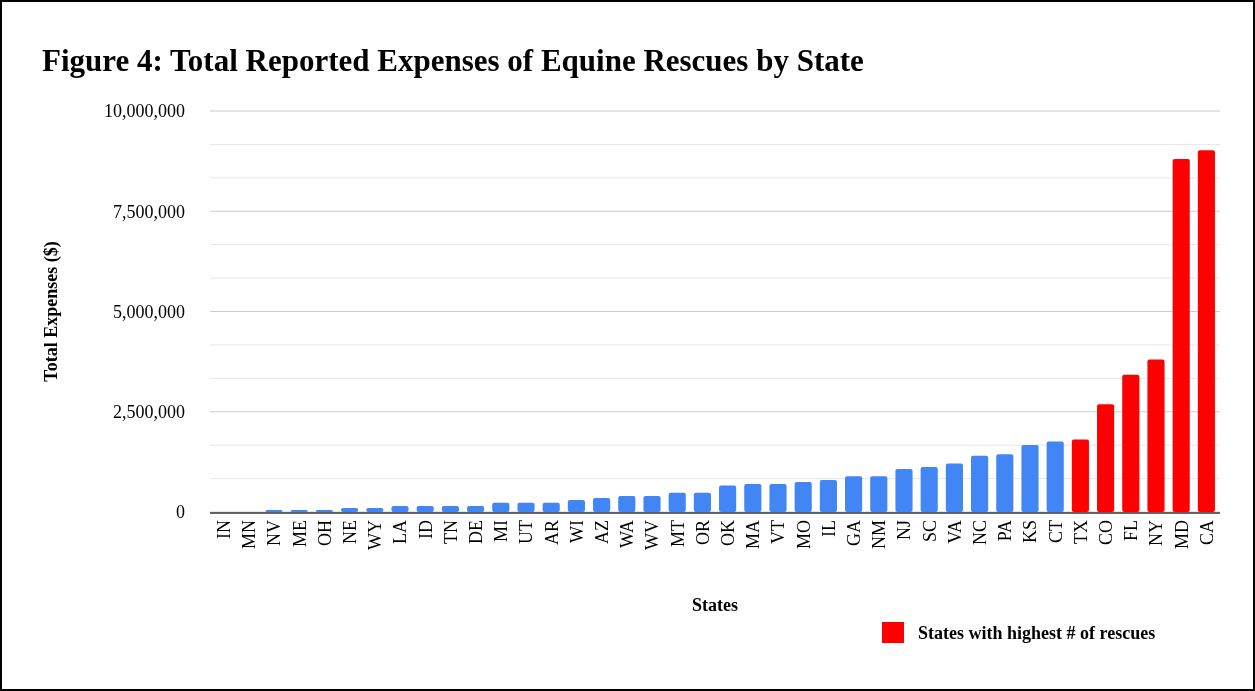 This screenshot has height=691, width=1255. Describe the element at coordinates (879, 535) in the screenshot. I see `x-tick-label: NM` at that location.